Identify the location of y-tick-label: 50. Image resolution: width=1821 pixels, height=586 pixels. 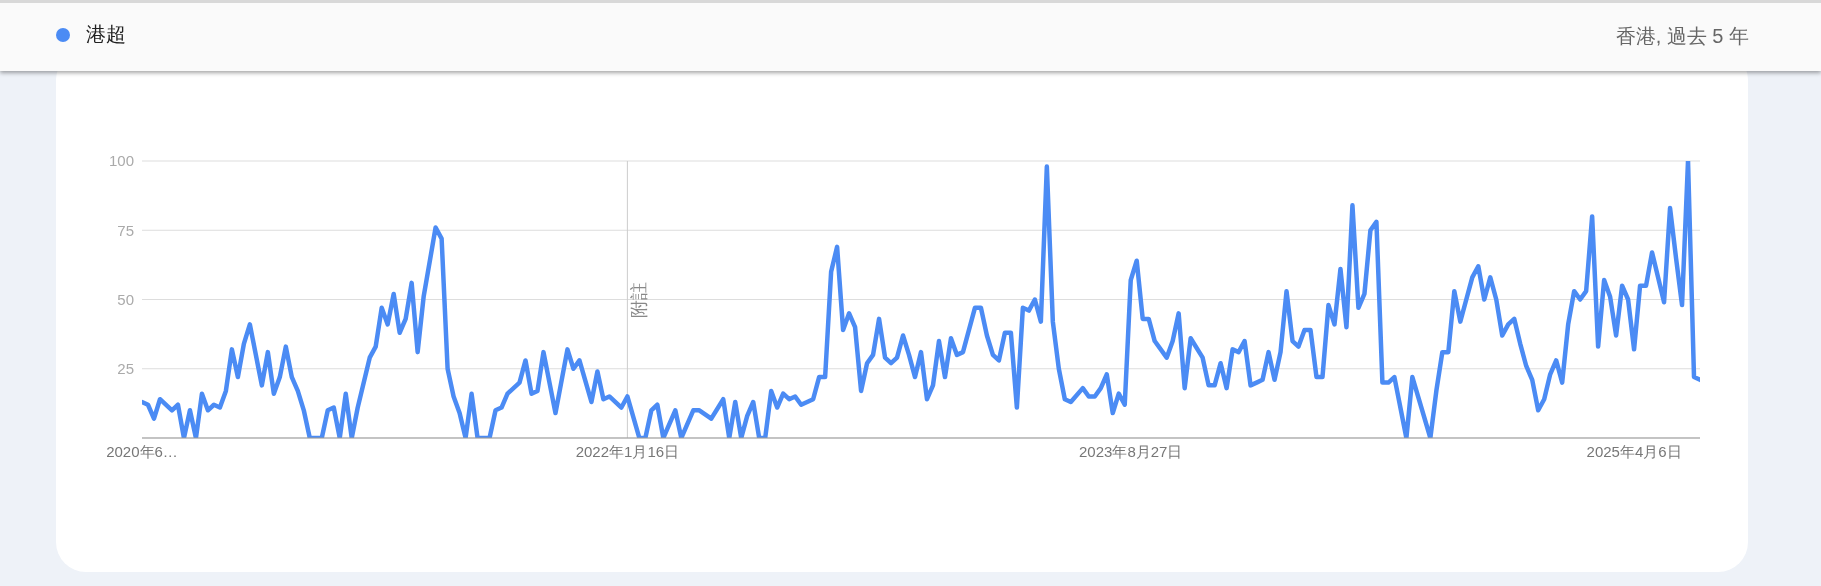
(125, 299).